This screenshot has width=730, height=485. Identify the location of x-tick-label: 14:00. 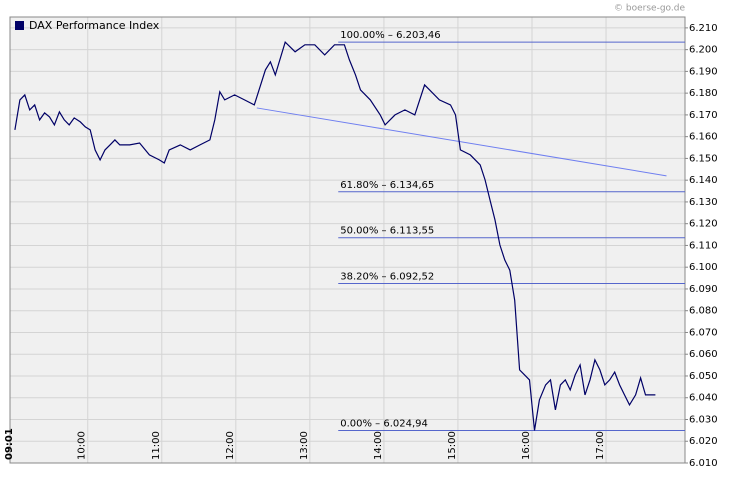
(378, 445).